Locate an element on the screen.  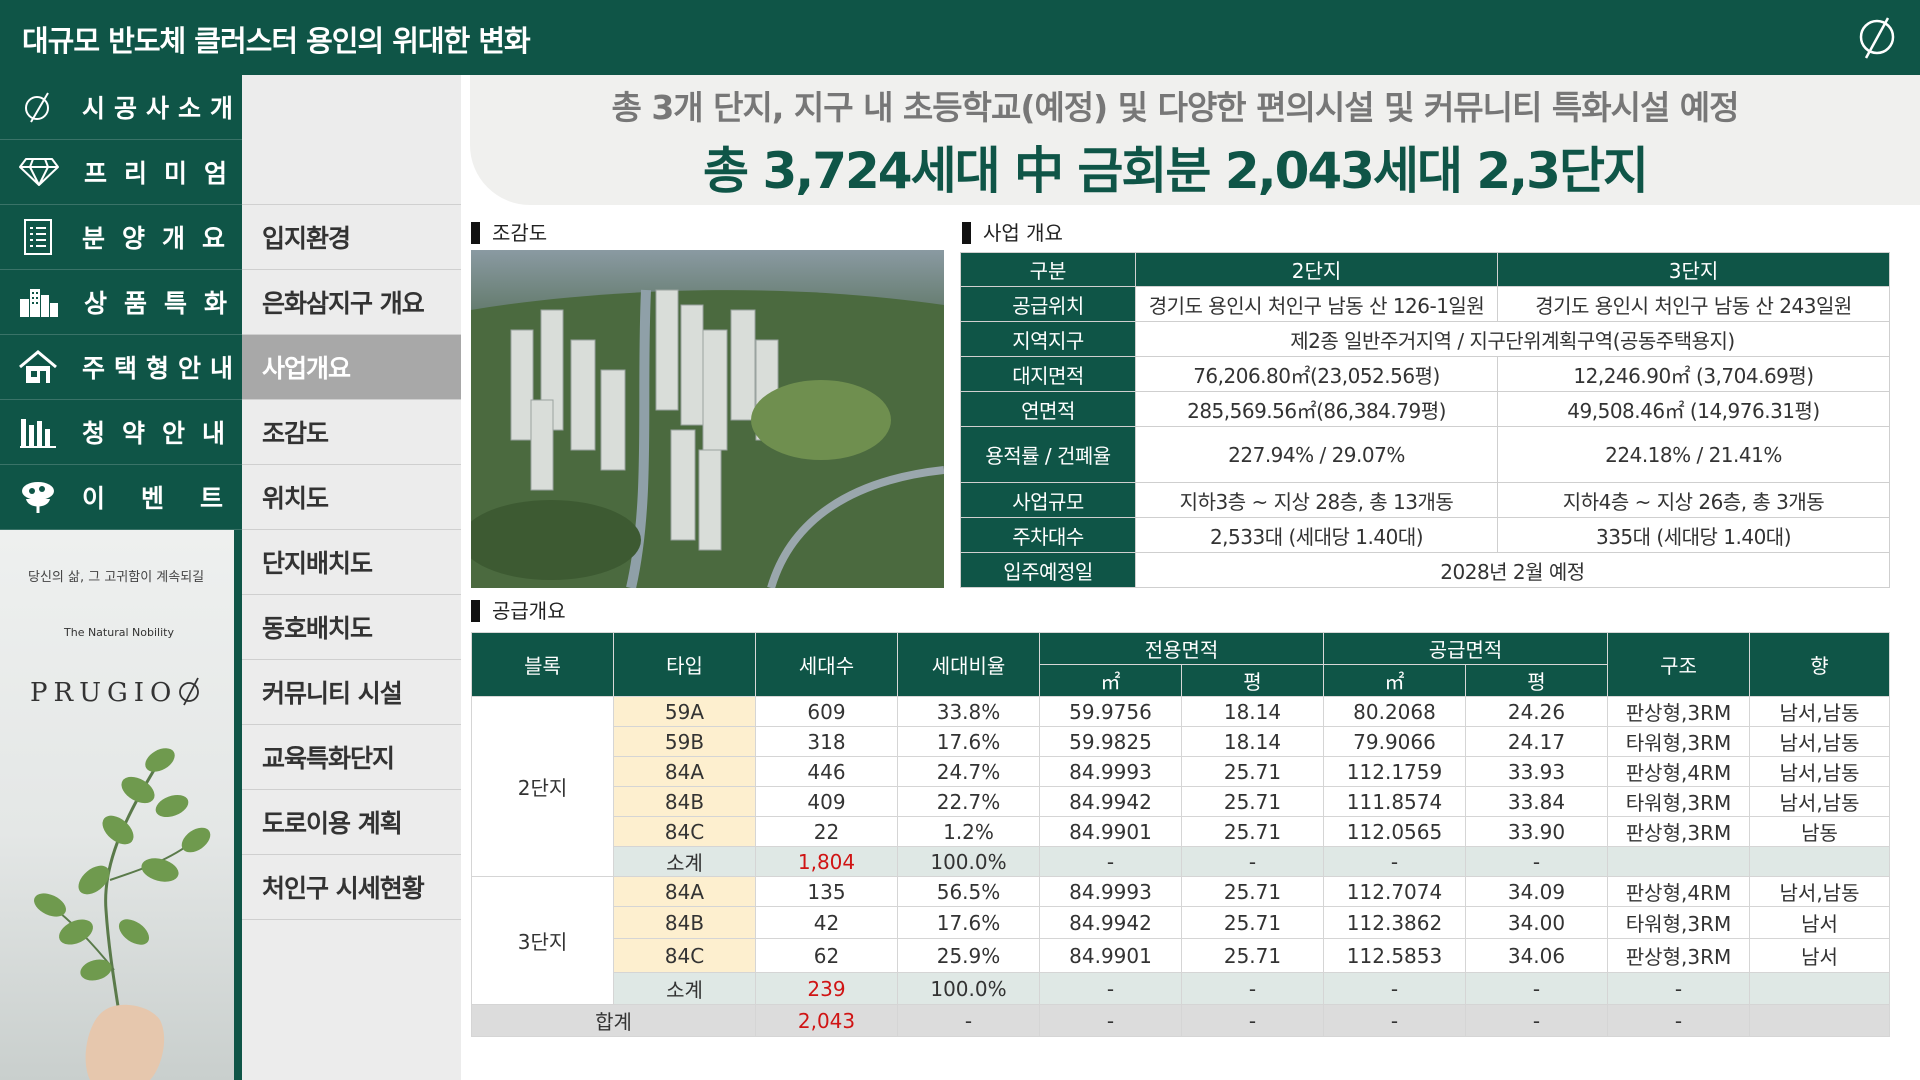
cell-value: 135 is located at coordinates (826, 891).